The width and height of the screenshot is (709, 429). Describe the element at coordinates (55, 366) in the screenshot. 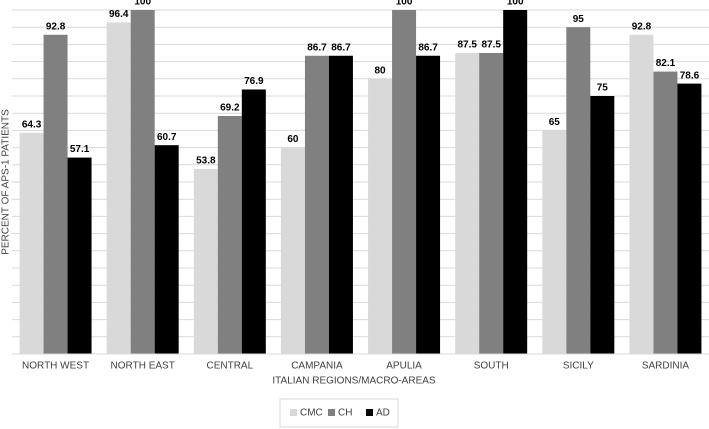

I see `x-tick-label: NORTH WEST` at that location.